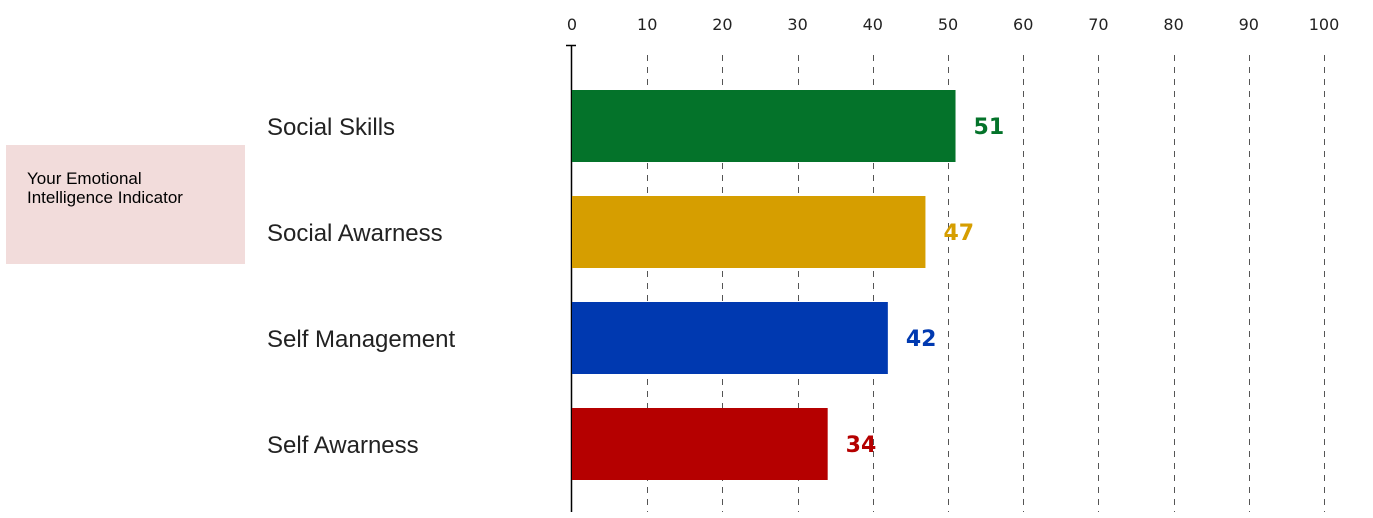 This screenshot has height=518, width=1373. What do you see at coordinates (355, 233) in the screenshot?
I see `category-label-social-awarness: Social Awarness` at bounding box center [355, 233].